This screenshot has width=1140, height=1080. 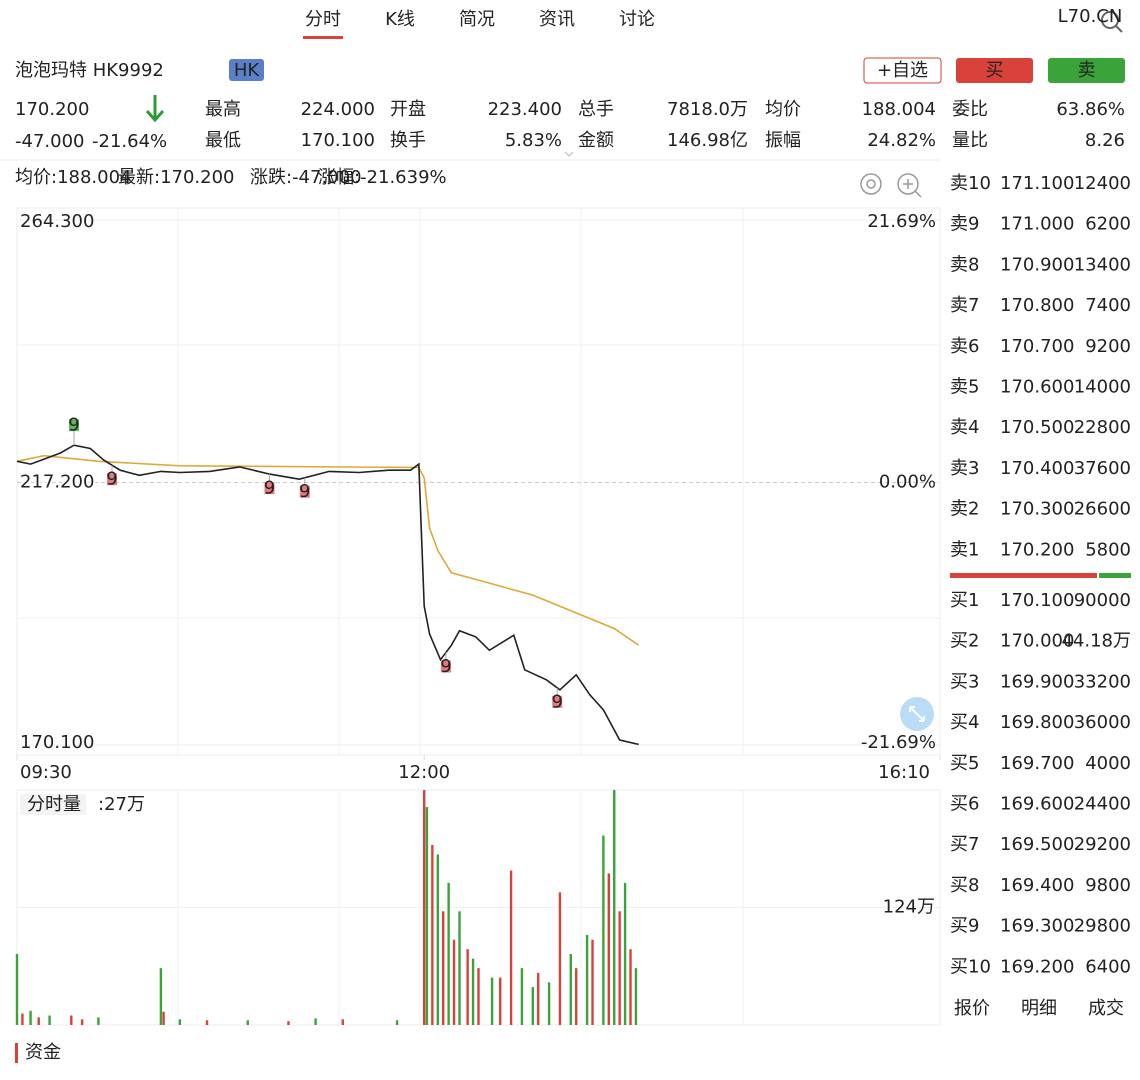 I want to click on book-volume: 13400, so click(x=1102, y=264).